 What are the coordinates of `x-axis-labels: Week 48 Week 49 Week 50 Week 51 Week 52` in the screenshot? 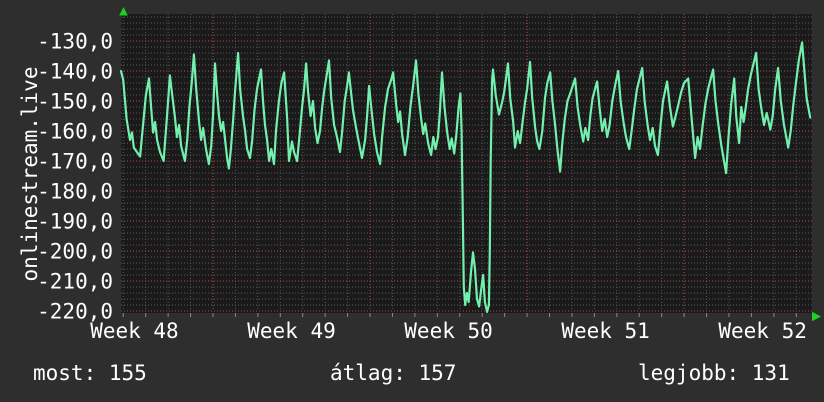 It's located at (448, 331).